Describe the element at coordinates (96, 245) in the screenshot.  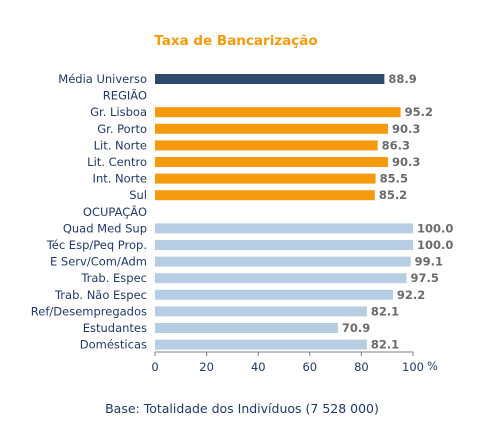
I see `category-label: Téc Esp/Peq Prop.` at that location.